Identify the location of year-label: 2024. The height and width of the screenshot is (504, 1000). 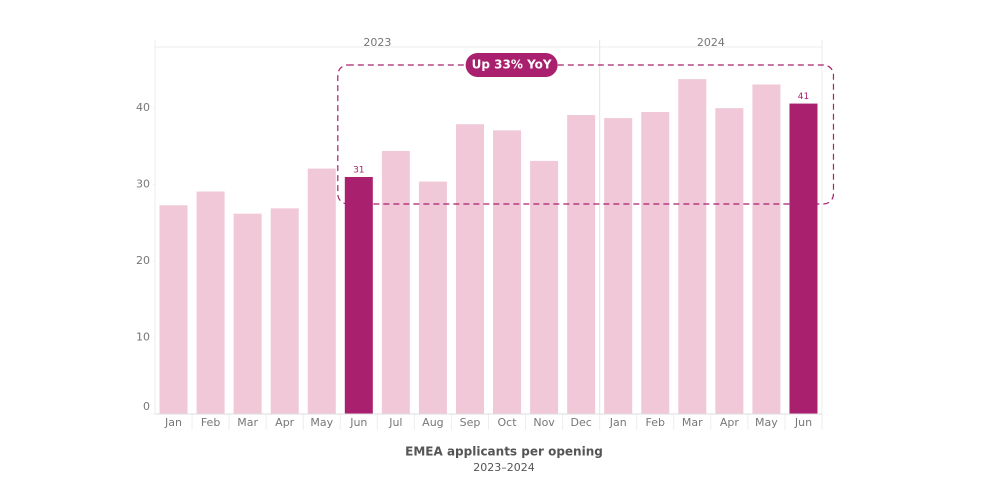
(711, 42).